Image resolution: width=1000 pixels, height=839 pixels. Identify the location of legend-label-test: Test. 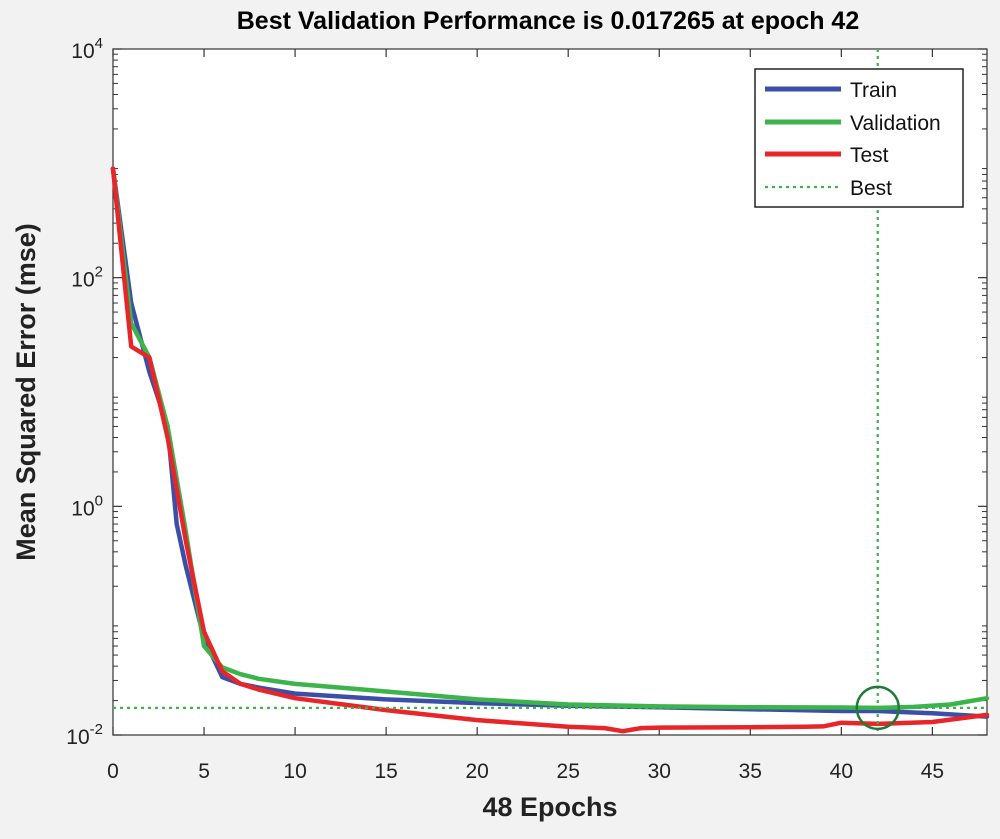
(869, 155).